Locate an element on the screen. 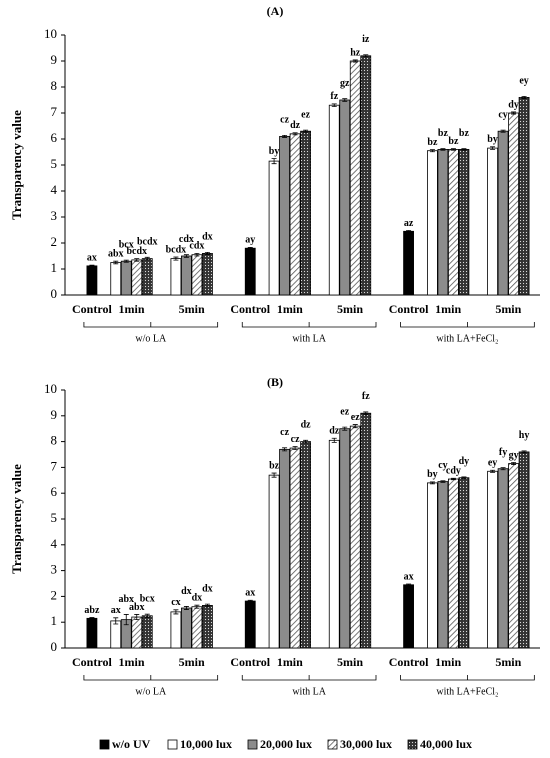 The width and height of the screenshot is (550, 758). y-tick-label: 8 is located at coordinates (54, 85).